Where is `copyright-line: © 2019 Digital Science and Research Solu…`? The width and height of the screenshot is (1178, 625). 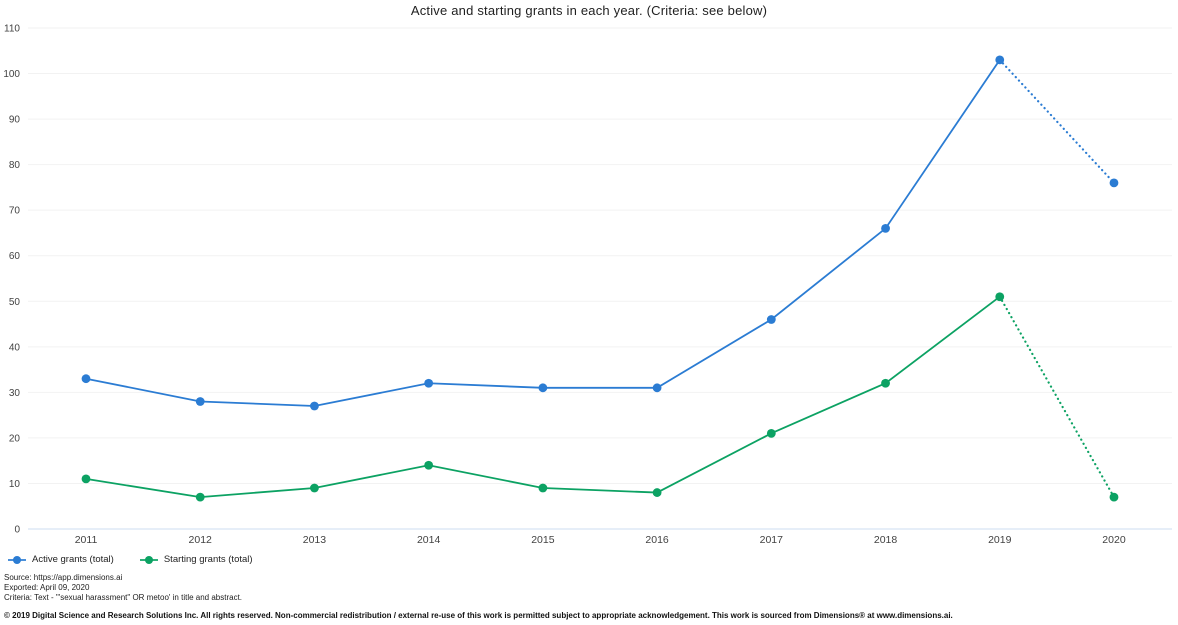
copyright-line: © 2019 Digital Science and Research Solu… is located at coordinates (478, 615).